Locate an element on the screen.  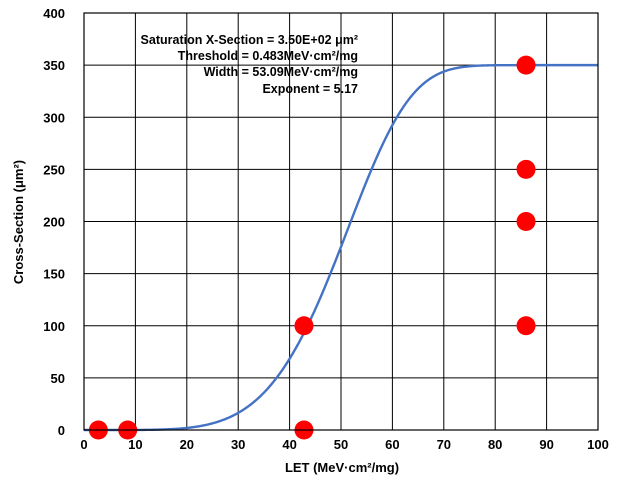
annotation-saturation: Saturation X-Section = 3.50E+02 μm² is located at coordinates (249, 40).